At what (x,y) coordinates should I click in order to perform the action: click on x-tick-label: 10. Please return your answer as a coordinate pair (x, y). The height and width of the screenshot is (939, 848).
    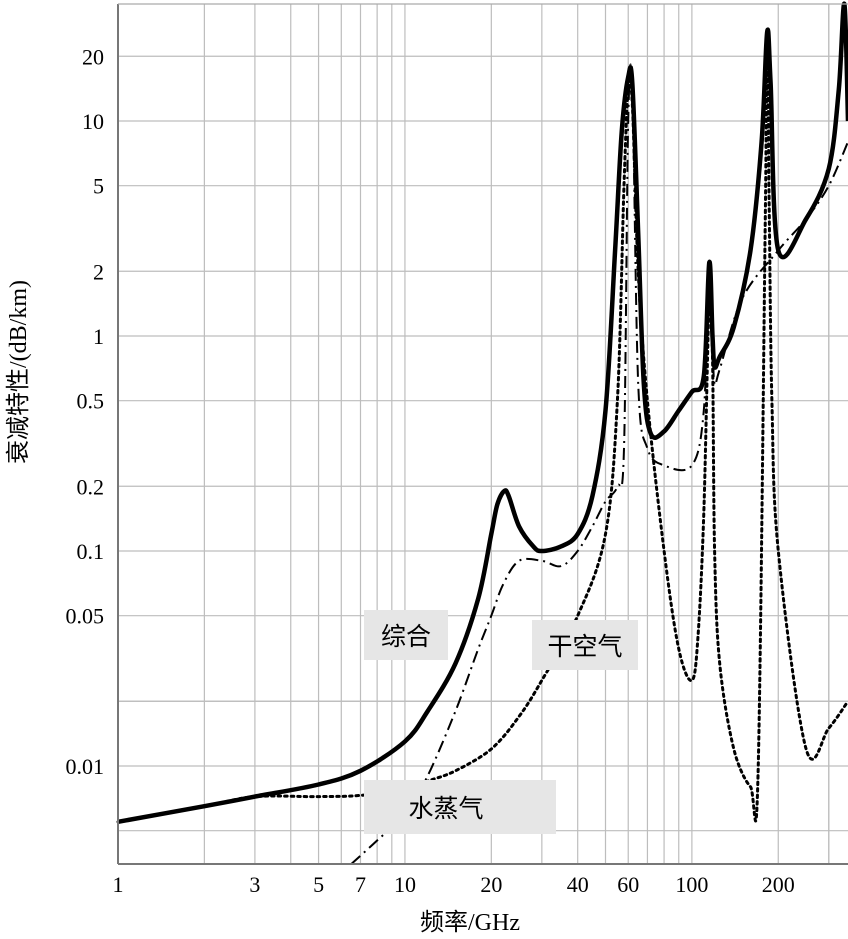
    Looking at the image, I should click on (405, 884).